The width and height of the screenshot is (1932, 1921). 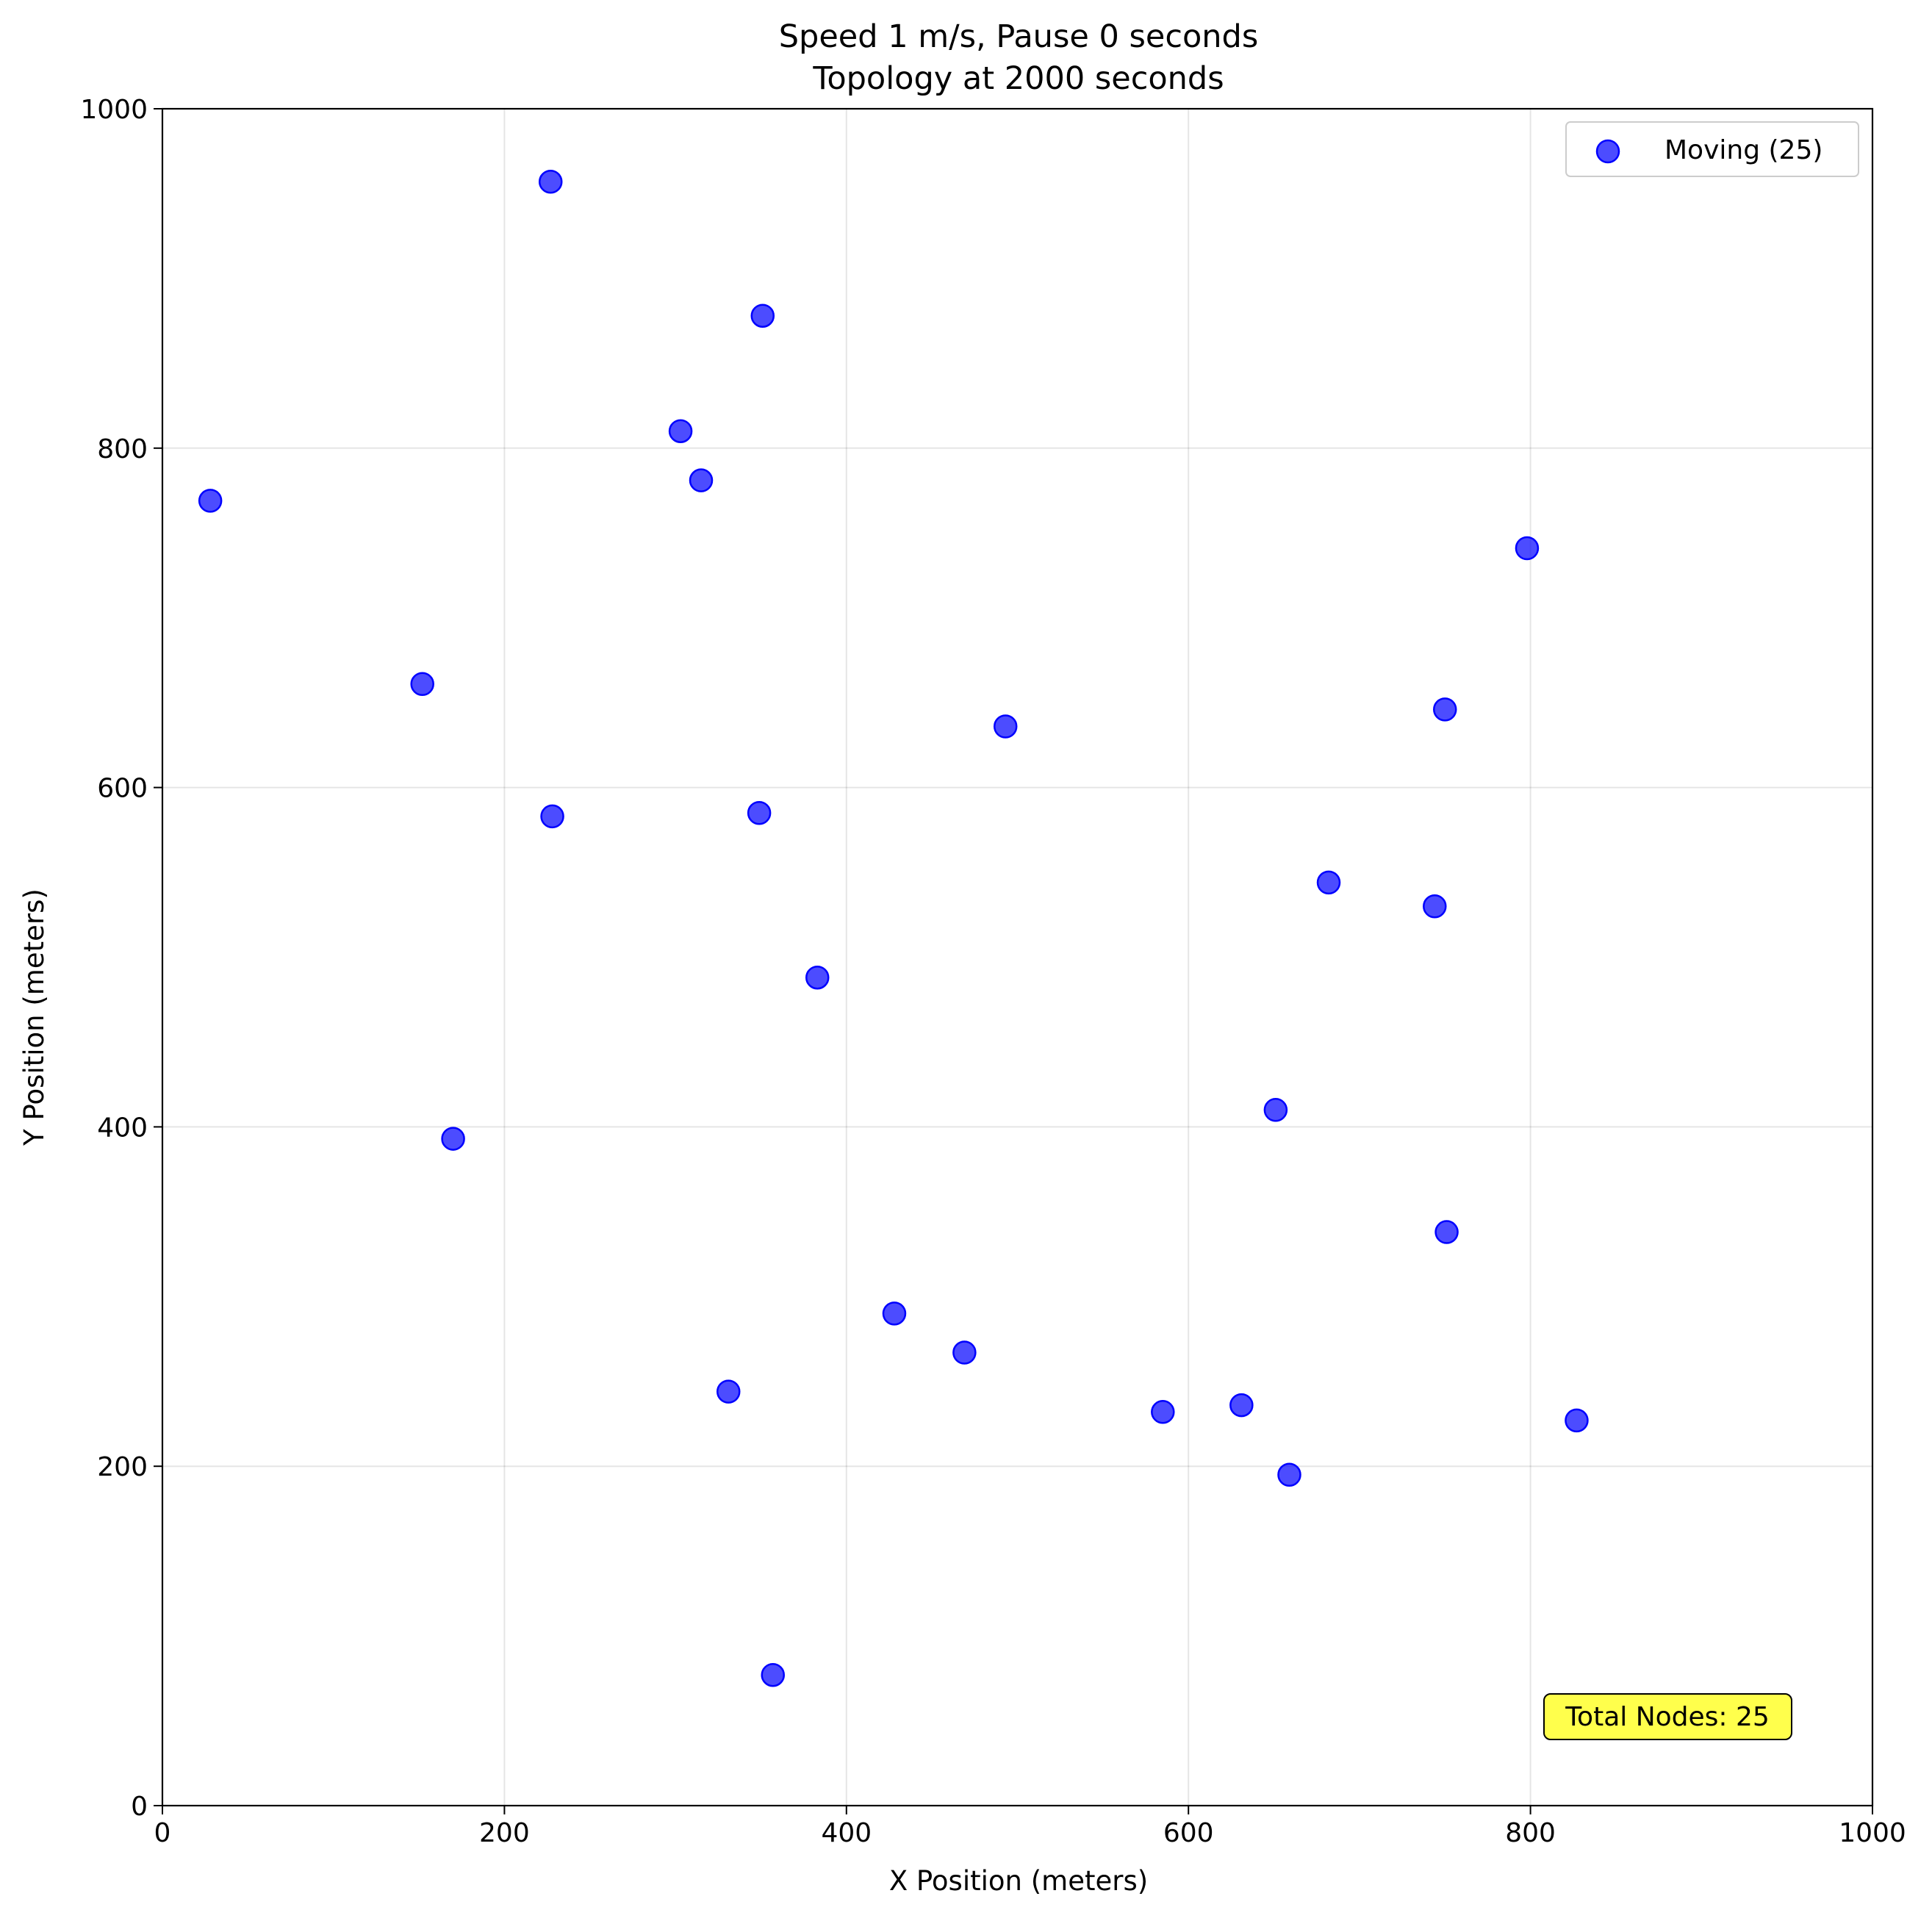 What do you see at coordinates (1872, 1833) in the screenshot?
I see `x-tick-label: 1000` at bounding box center [1872, 1833].